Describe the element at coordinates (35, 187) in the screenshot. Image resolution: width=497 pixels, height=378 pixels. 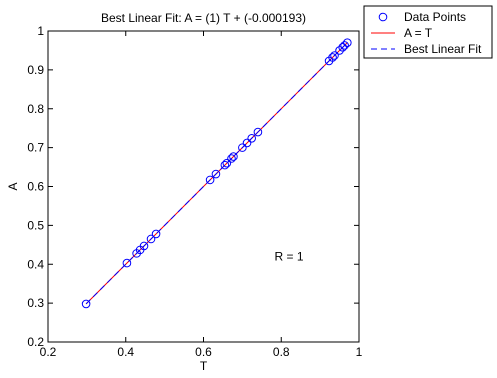
I see `y-tick-label: 0.6` at that location.